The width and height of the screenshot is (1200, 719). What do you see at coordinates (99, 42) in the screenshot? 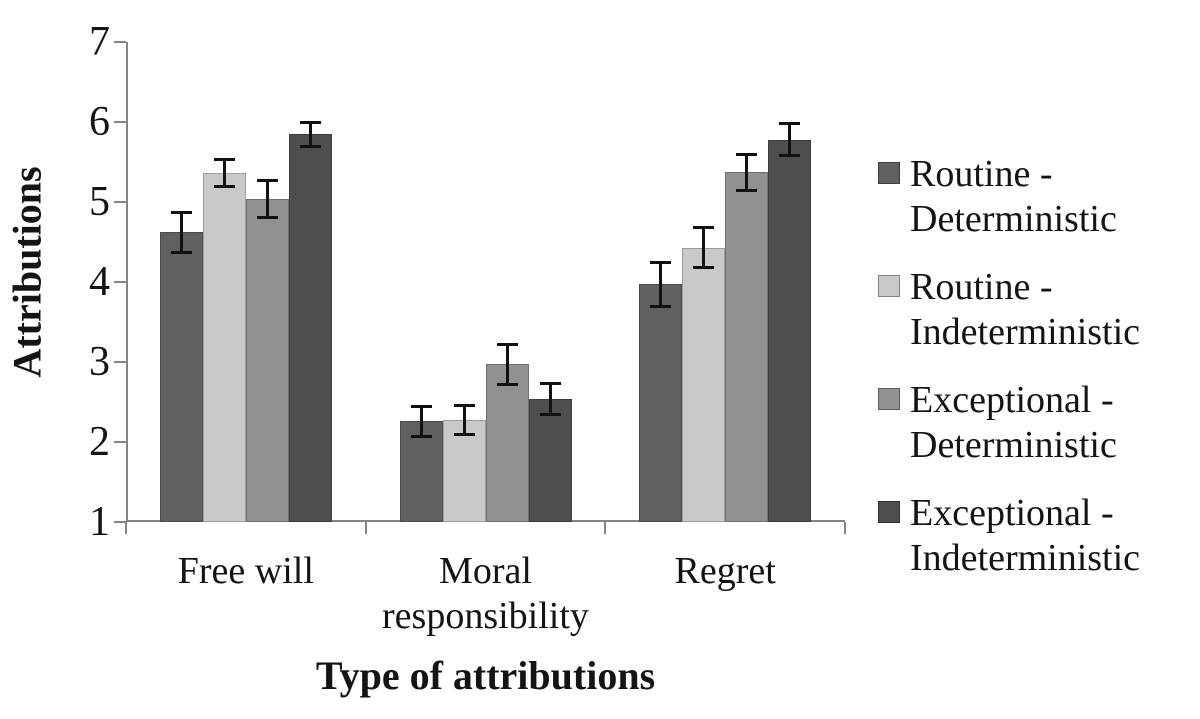
I see `y-axis-tick-label: 7` at bounding box center [99, 42].